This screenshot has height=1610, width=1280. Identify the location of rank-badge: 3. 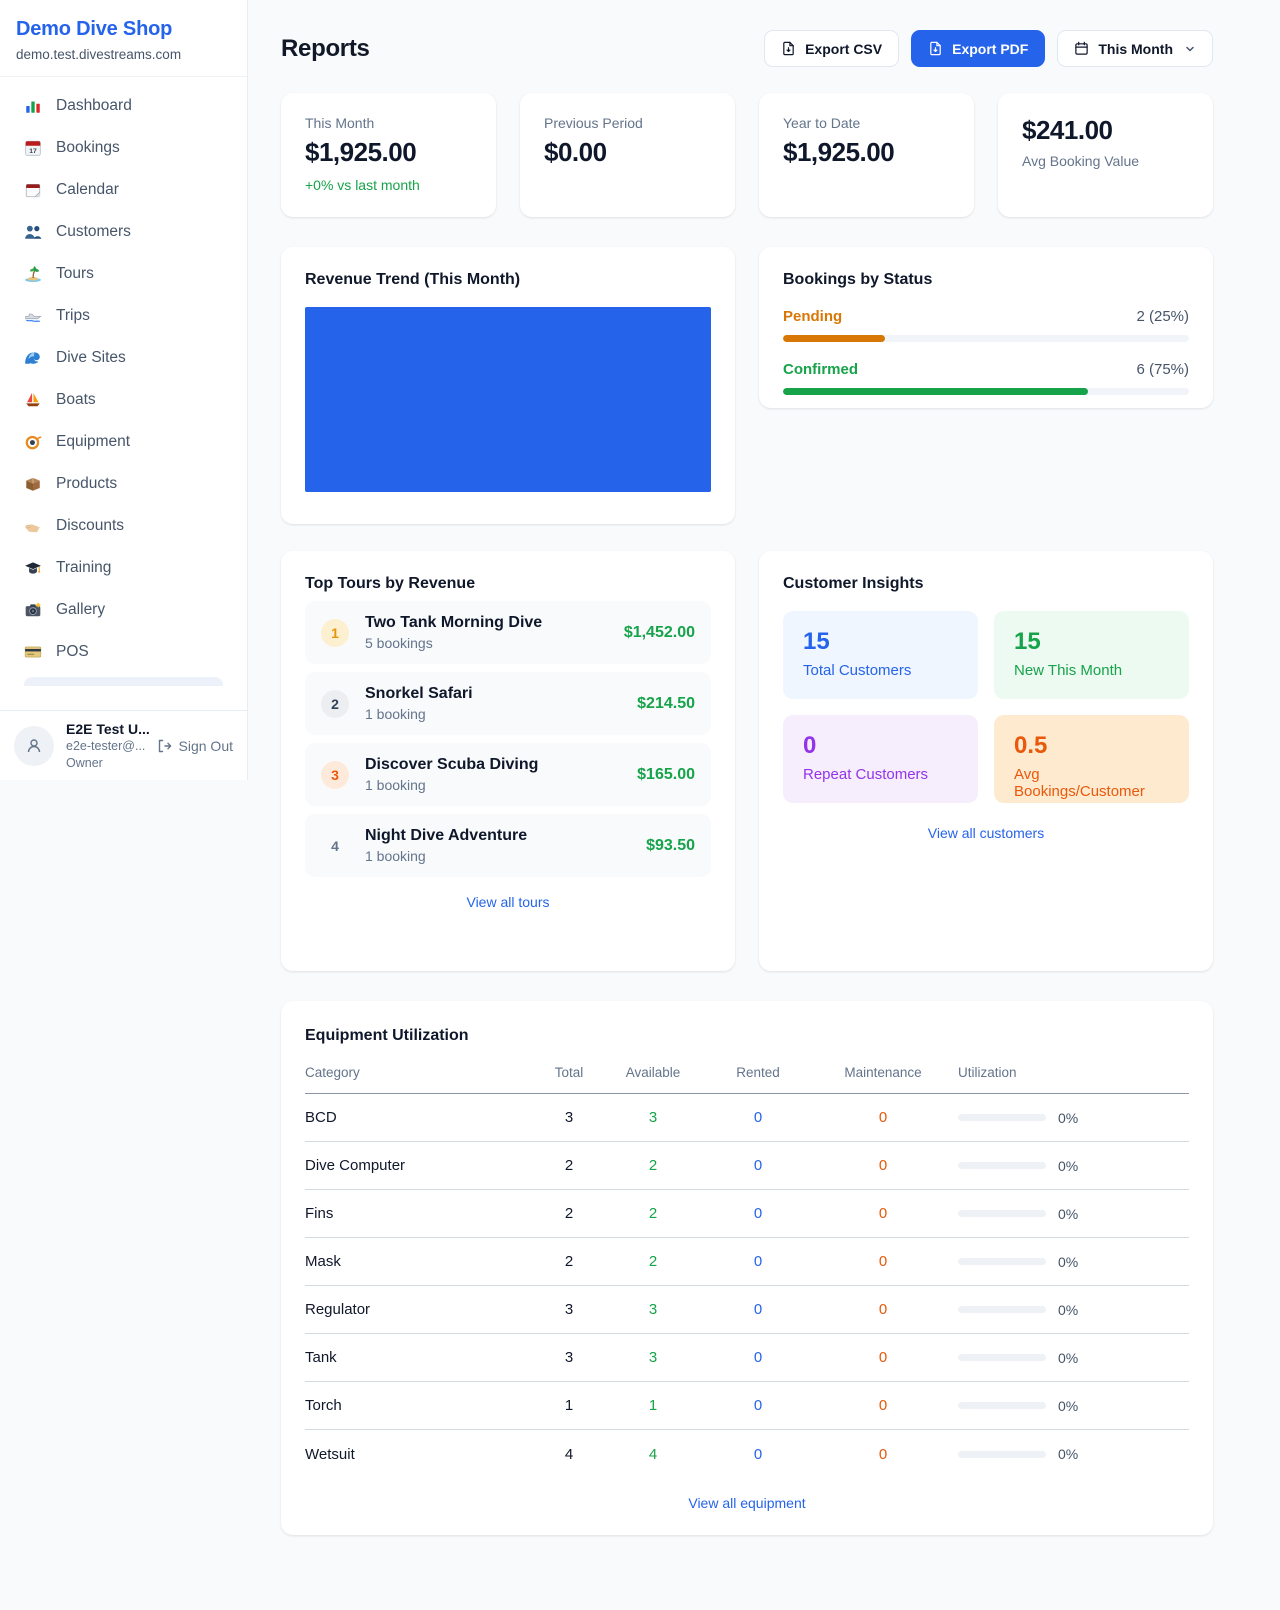
(335, 774).